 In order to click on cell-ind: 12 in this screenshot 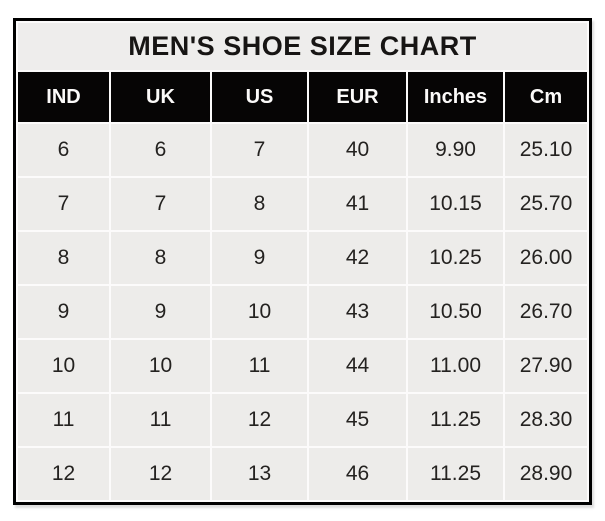, I will do `click(63, 474)`.